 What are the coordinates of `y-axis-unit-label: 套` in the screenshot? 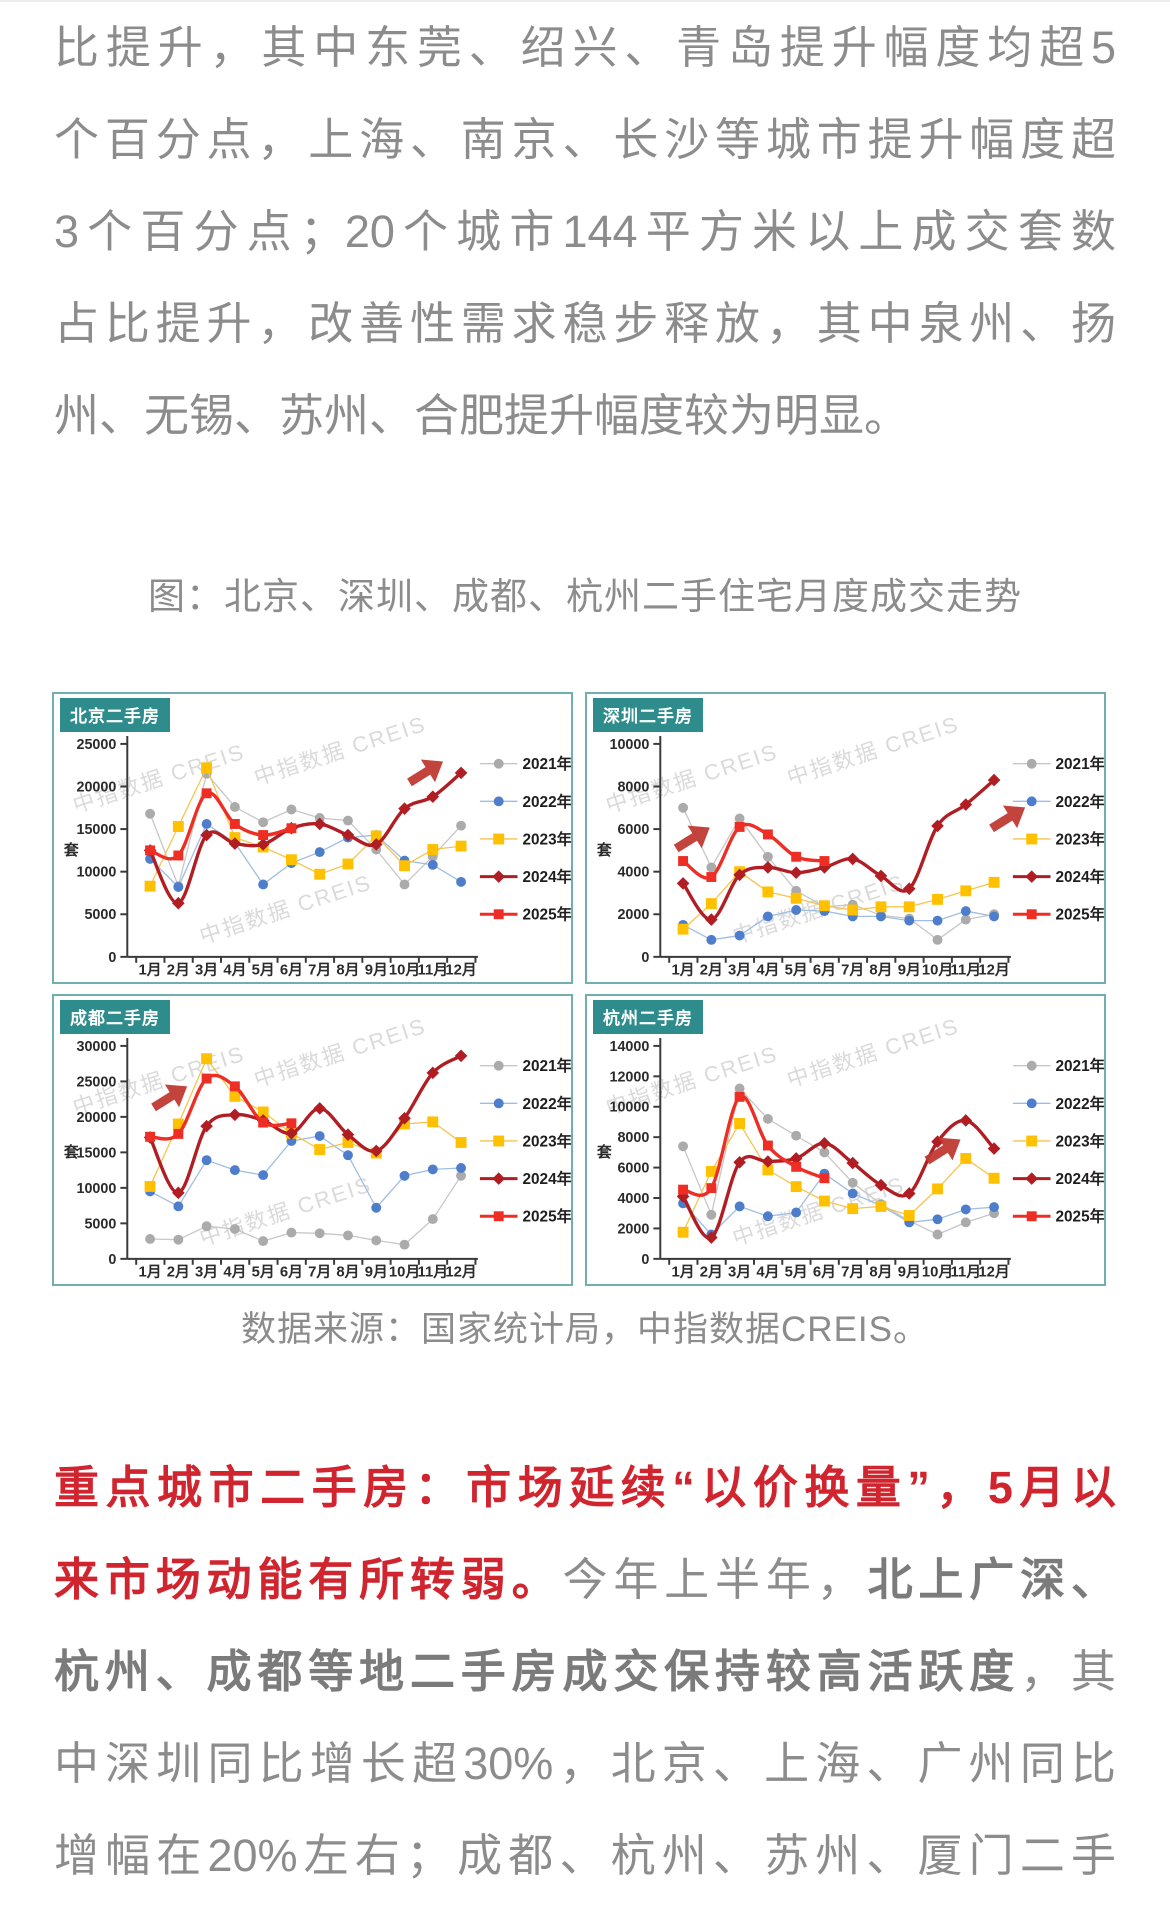 It's located at (604, 1152).